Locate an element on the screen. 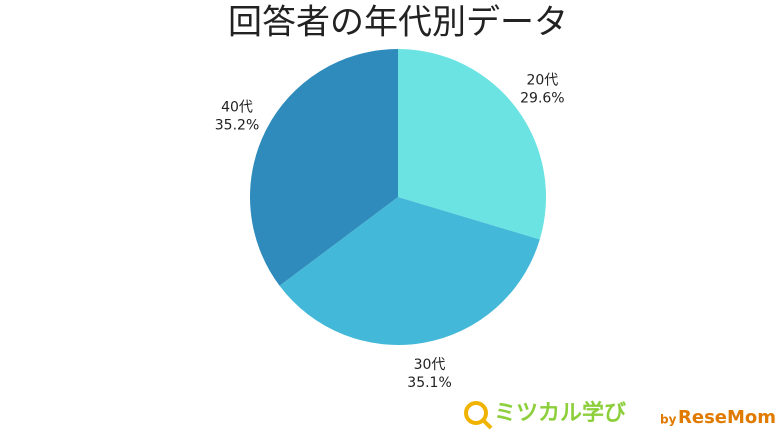 The width and height of the screenshot is (780, 438). chart-title: 回答者の年代別データ is located at coordinates (398, 23).